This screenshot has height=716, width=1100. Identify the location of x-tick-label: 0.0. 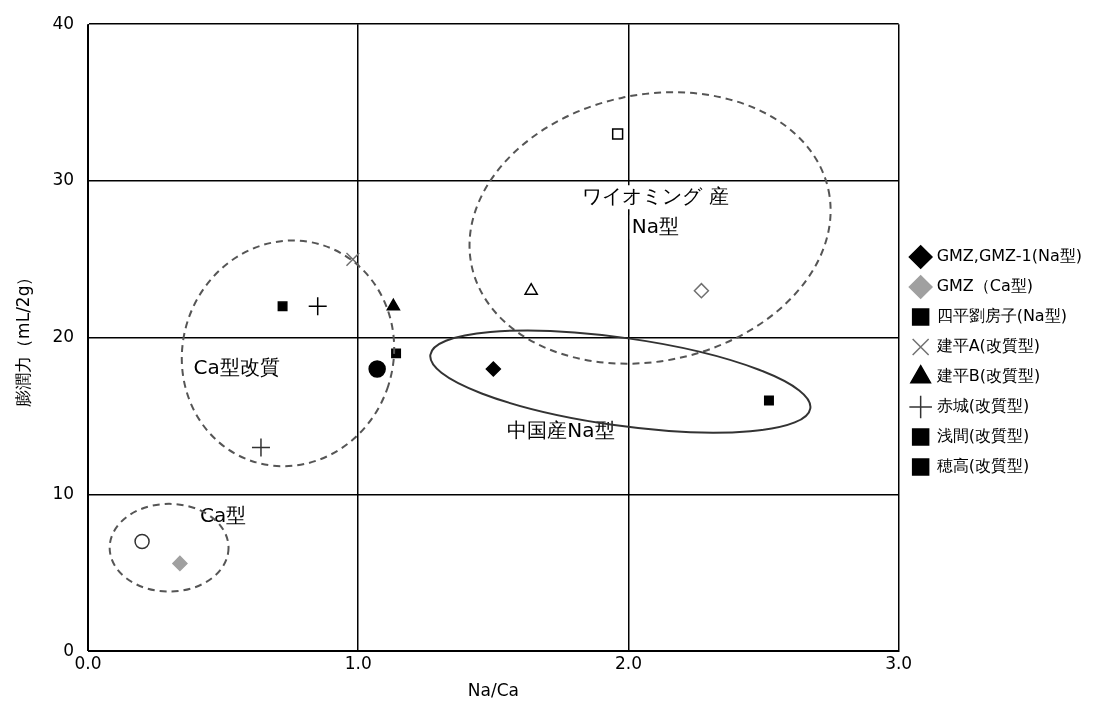
(88, 662).